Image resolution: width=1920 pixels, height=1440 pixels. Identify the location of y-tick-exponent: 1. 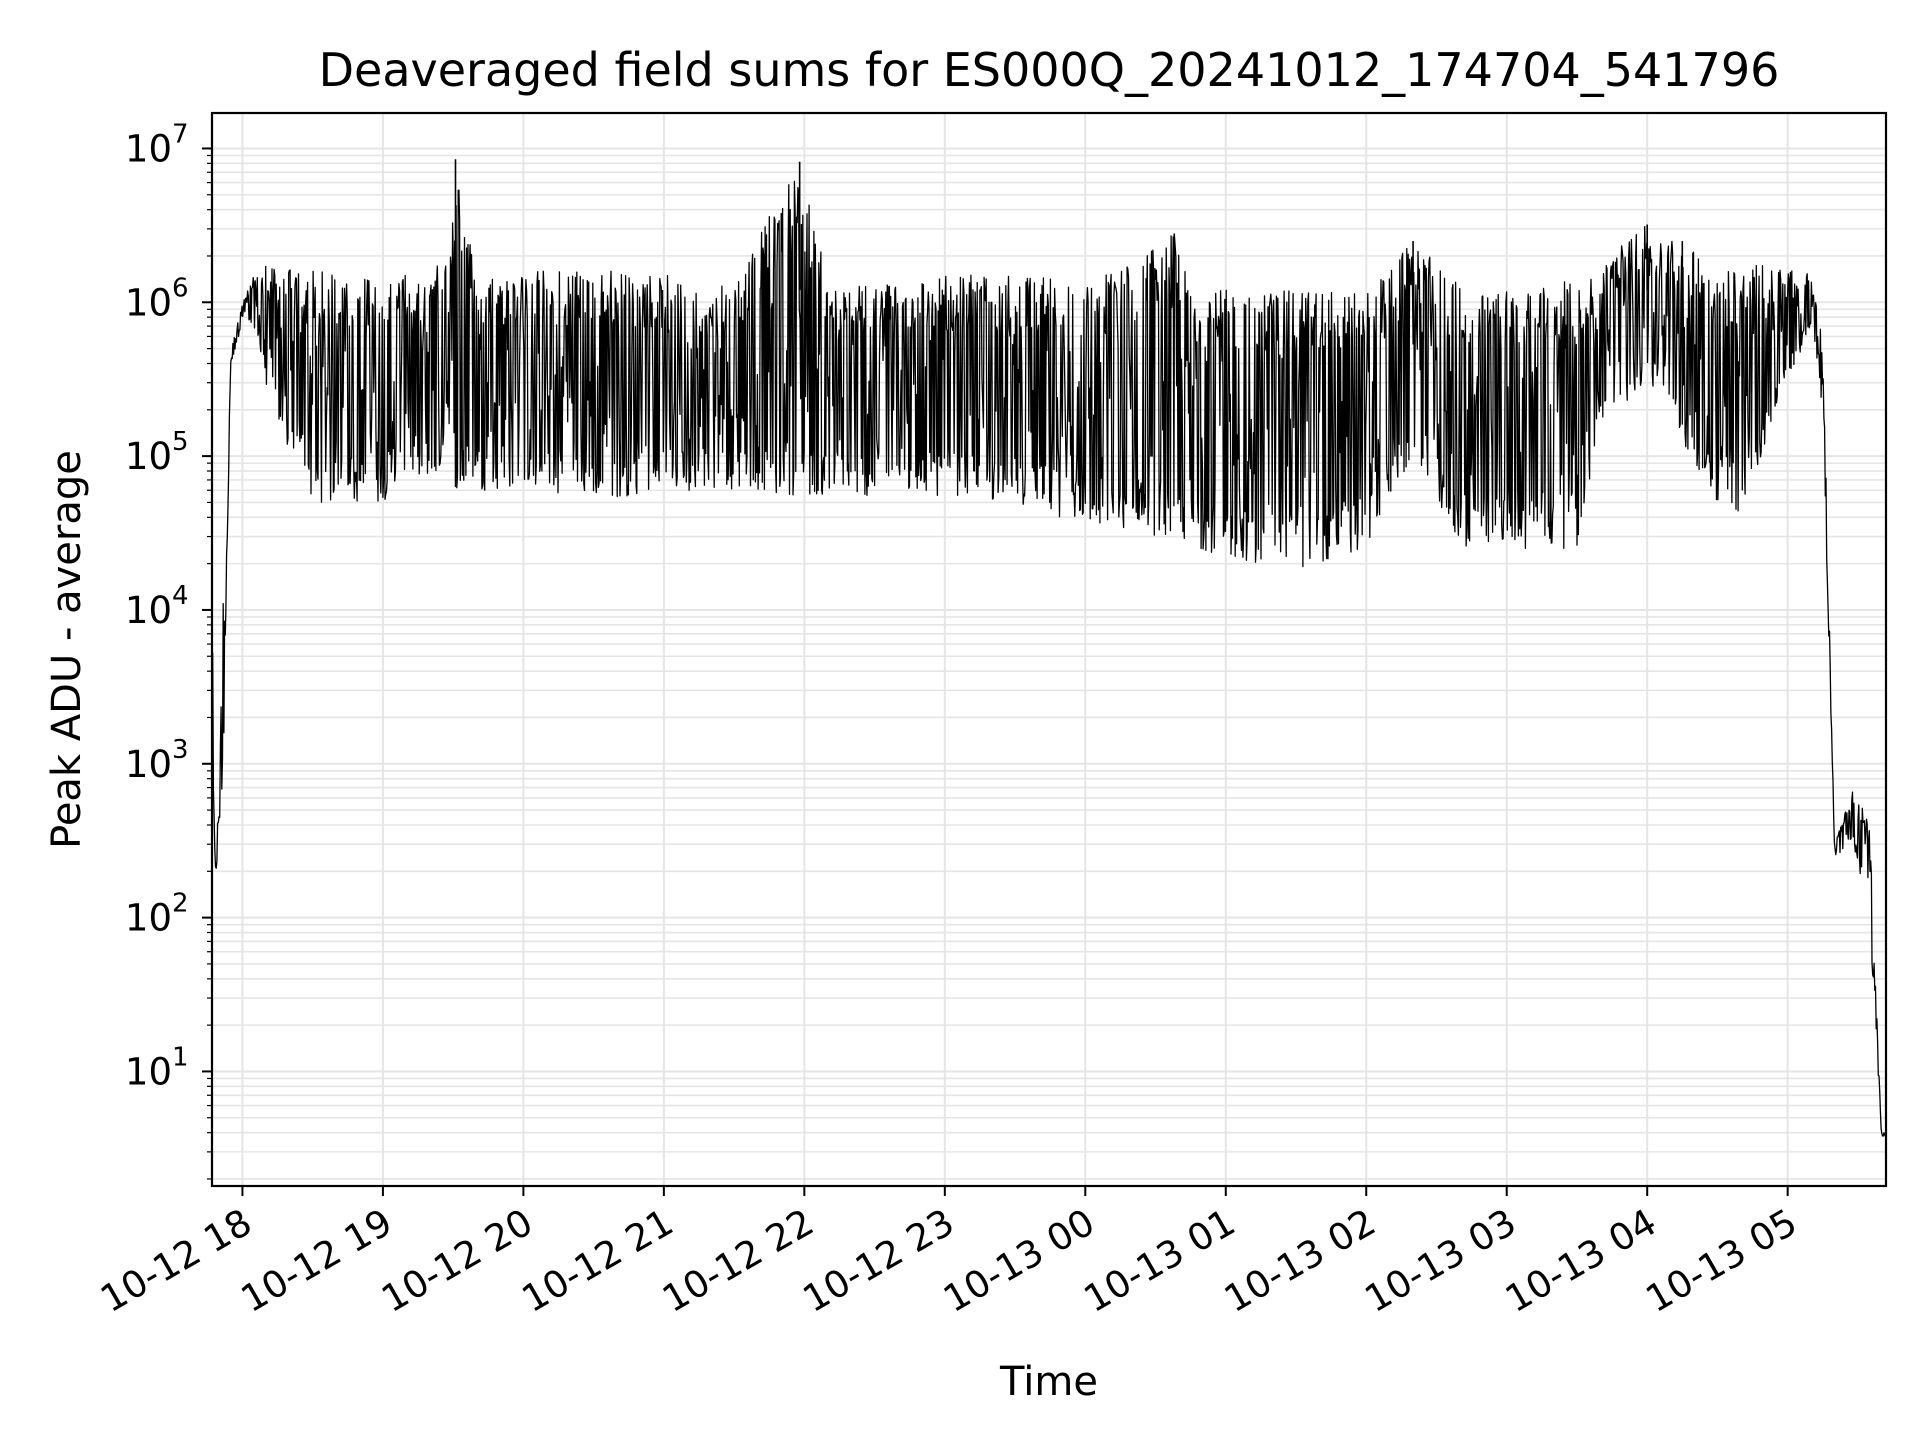
(180, 1057).